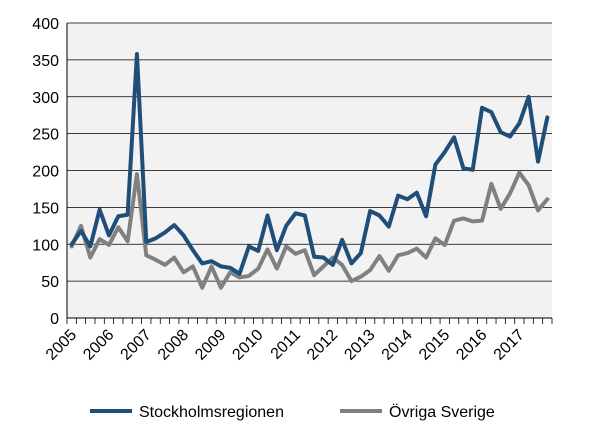 This screenshot has height=443, width=591. Describe the element at coordinates (471, 344) in the screenshot. I see `x-tick-label: 2016` at that location.